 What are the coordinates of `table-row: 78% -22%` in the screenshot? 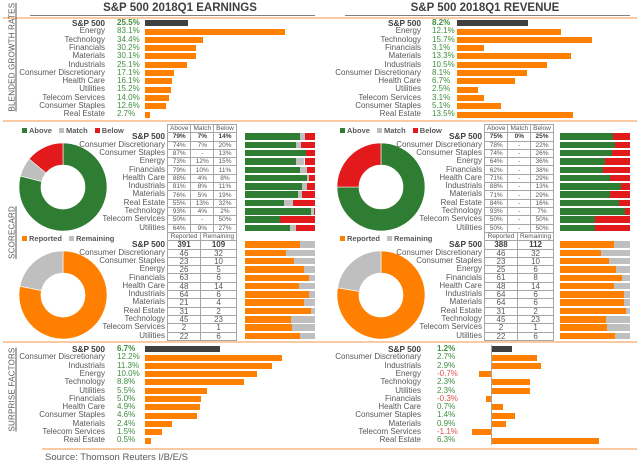 It's located at (518, 145).